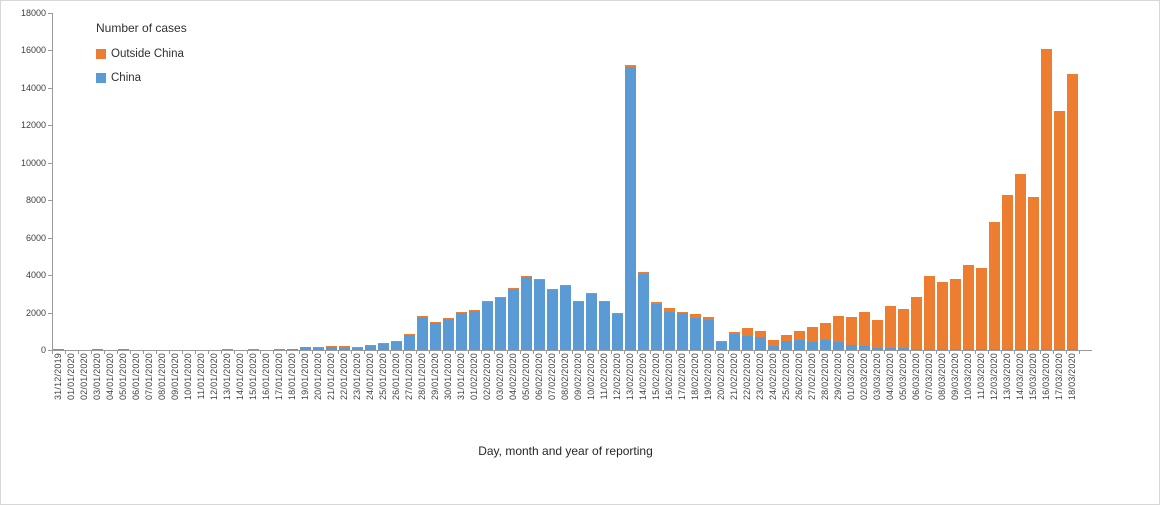 The height and width of the screenshot is (505, 1160). What do you see at coordinates (448, 377) in the screenshot?
I see `x-tick-label: 30/01/2020` at bounding box center [448, 377].